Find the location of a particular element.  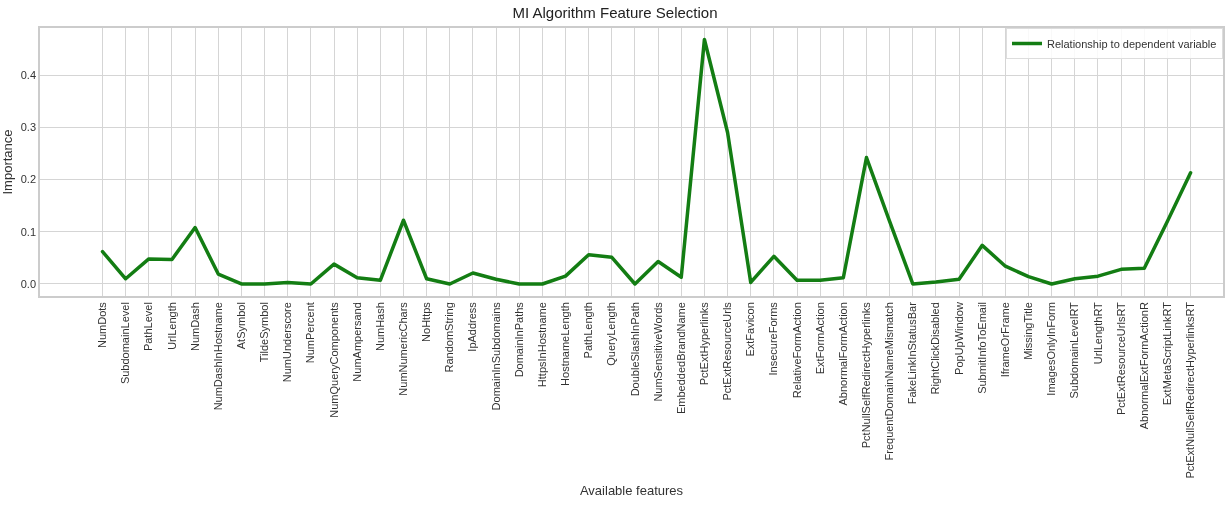

x-tick-label: RightClickDisabled is located at coordinates (935, 348).